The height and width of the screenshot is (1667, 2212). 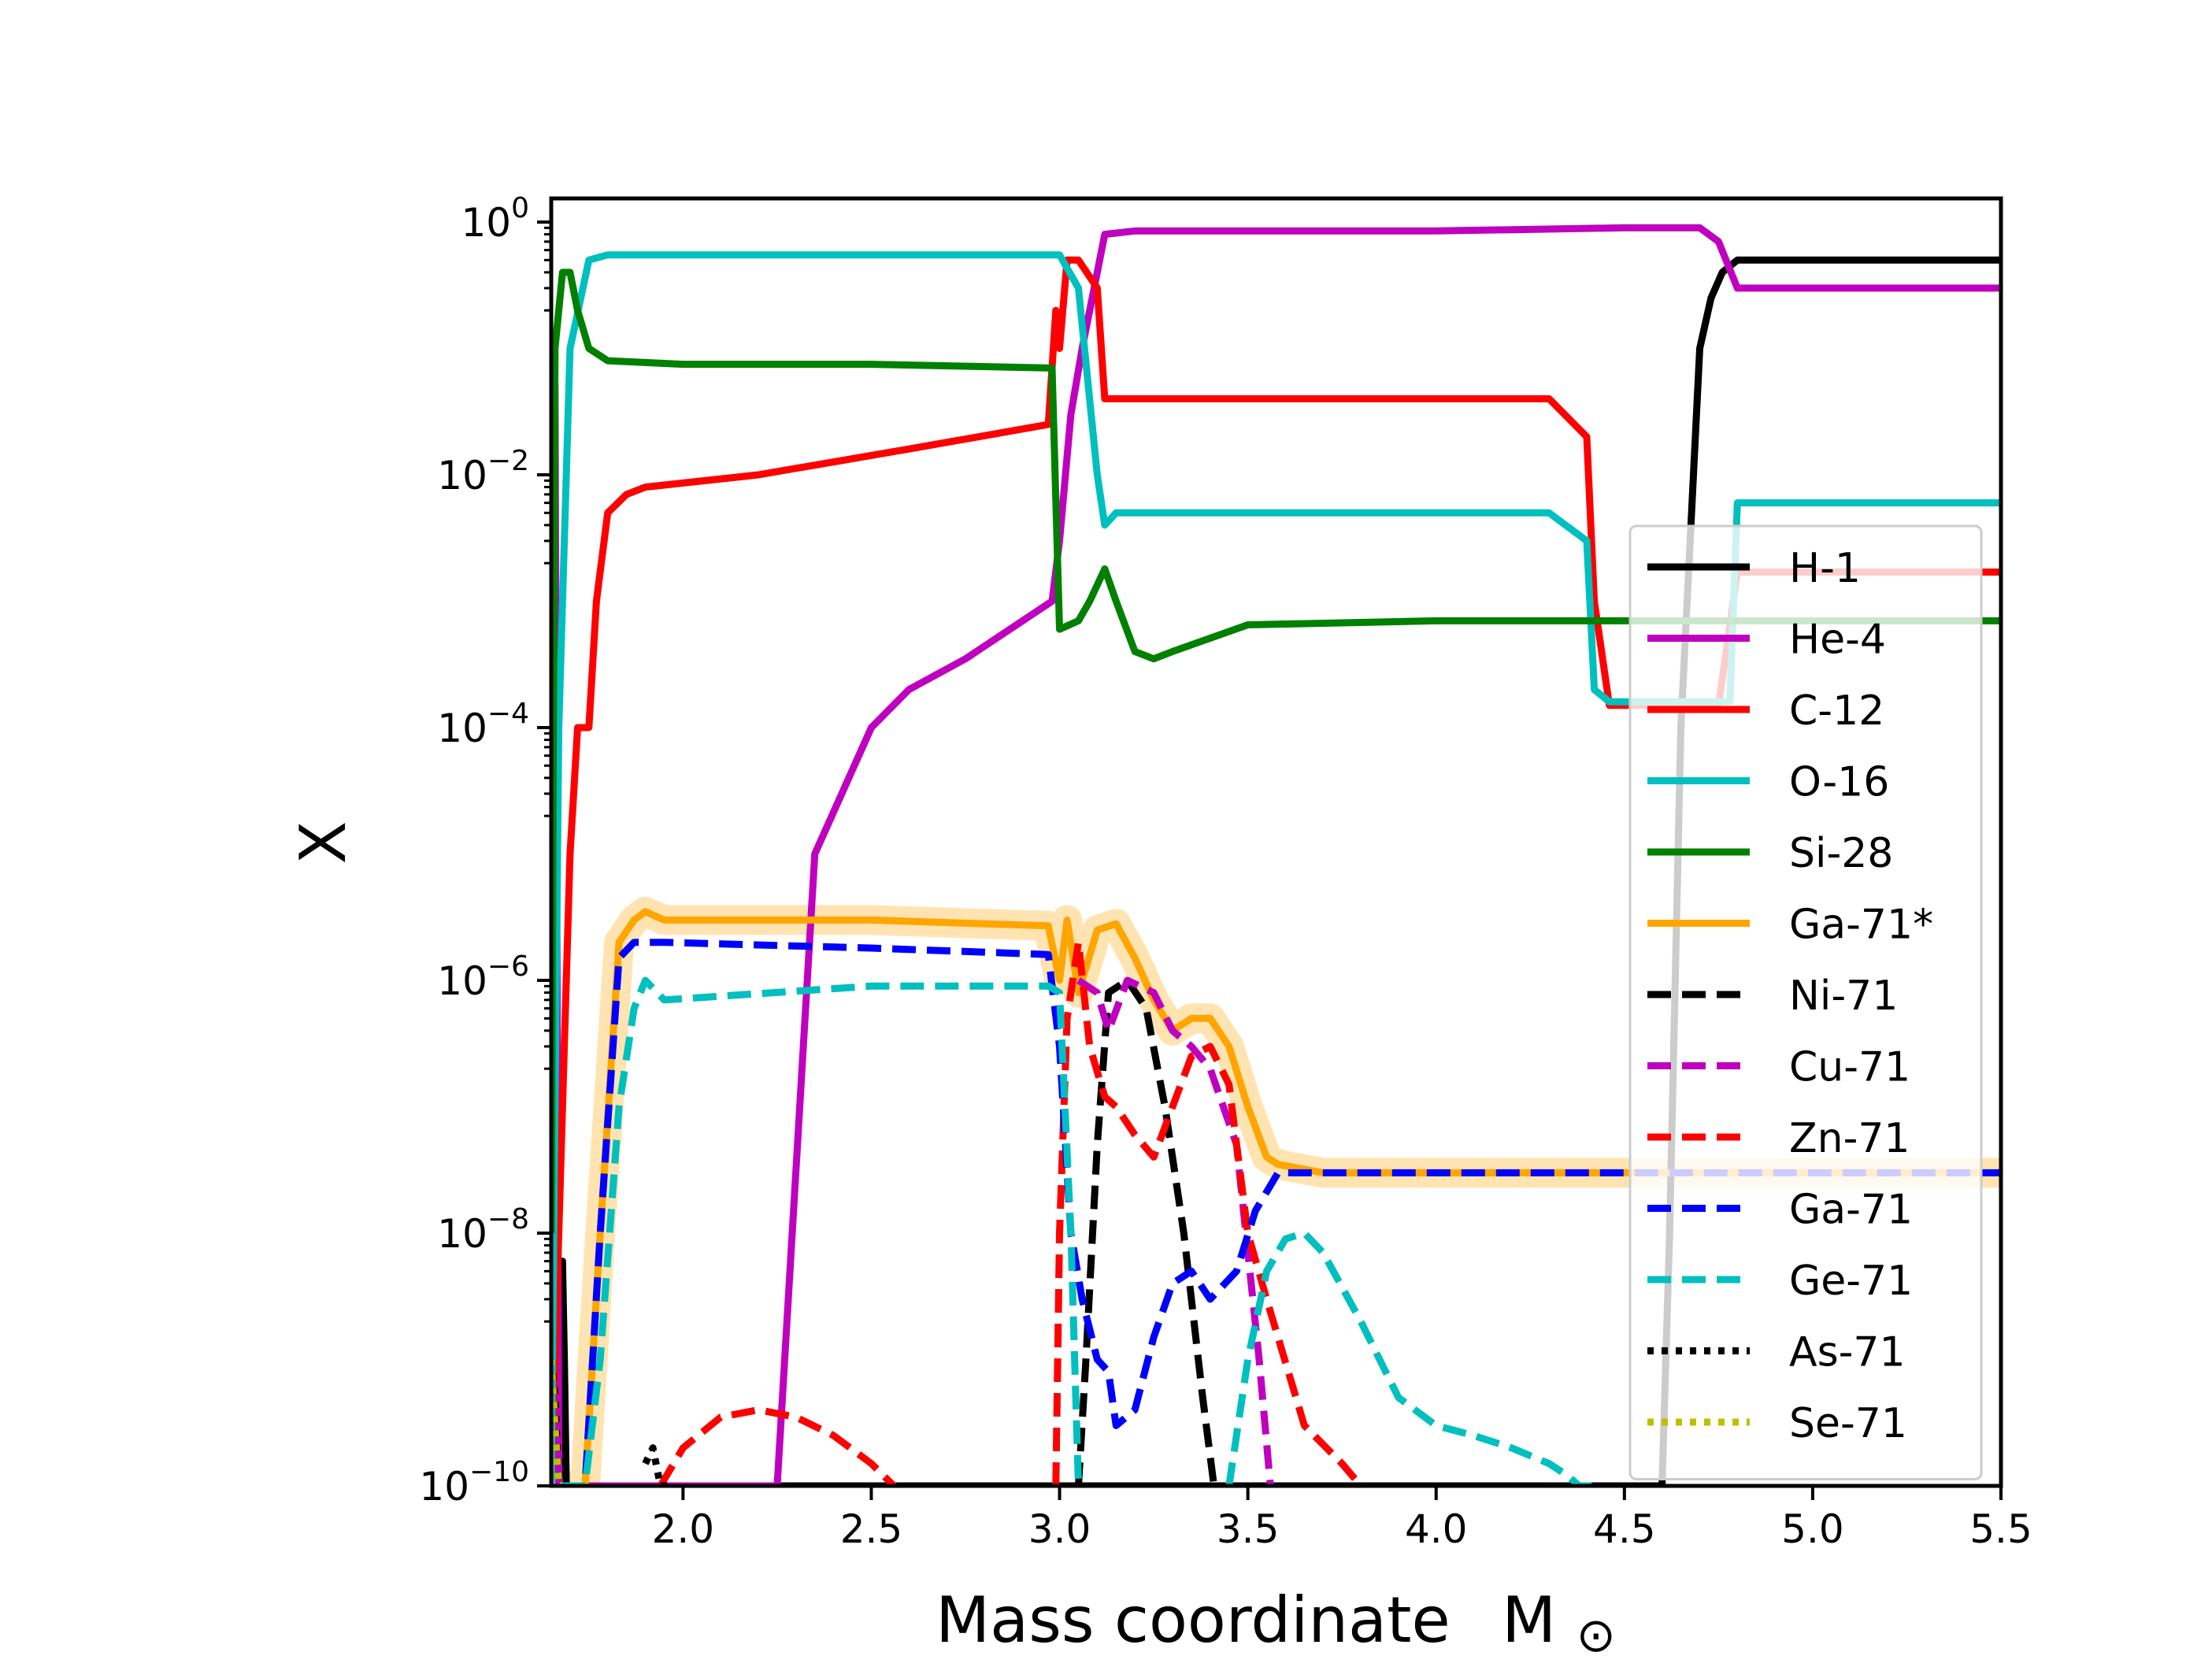 What do you see at coordinates (1825, 568) in the screenshot?
I see `legend-label-h-1: H-1` at bounding box center [1825, 568].